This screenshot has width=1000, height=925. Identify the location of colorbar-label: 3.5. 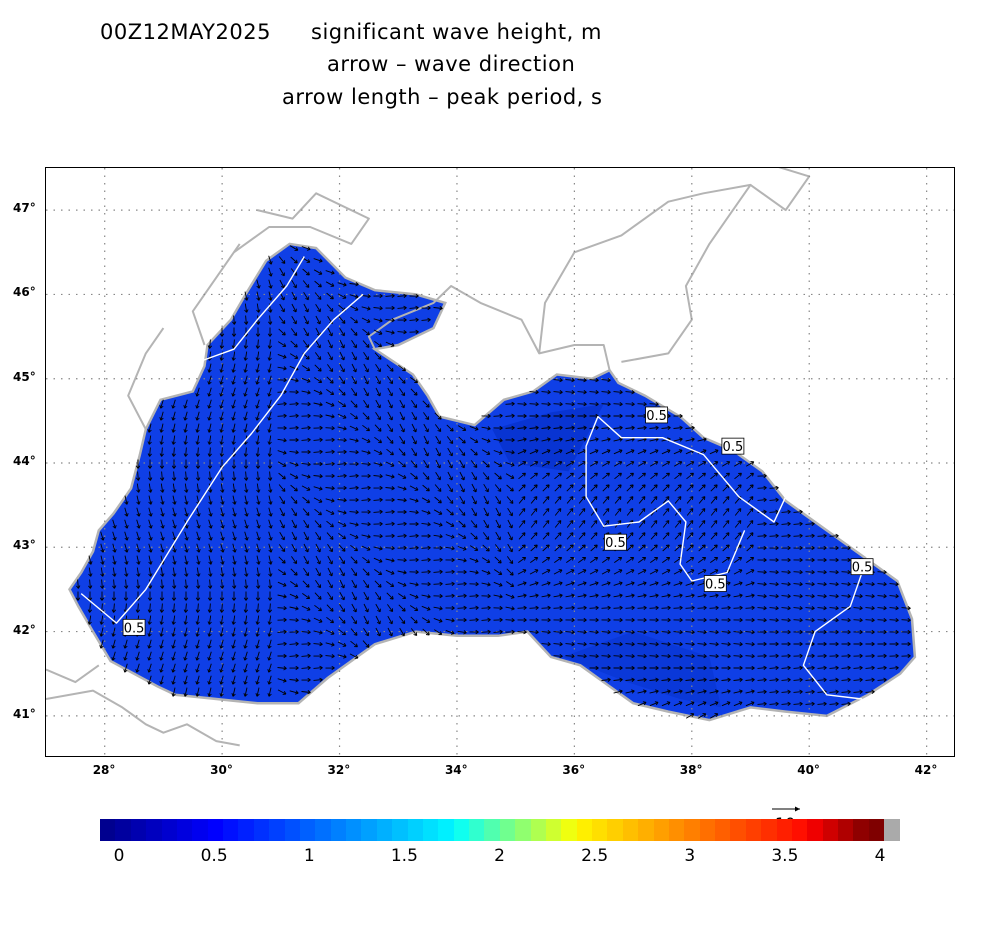
(785, 856).